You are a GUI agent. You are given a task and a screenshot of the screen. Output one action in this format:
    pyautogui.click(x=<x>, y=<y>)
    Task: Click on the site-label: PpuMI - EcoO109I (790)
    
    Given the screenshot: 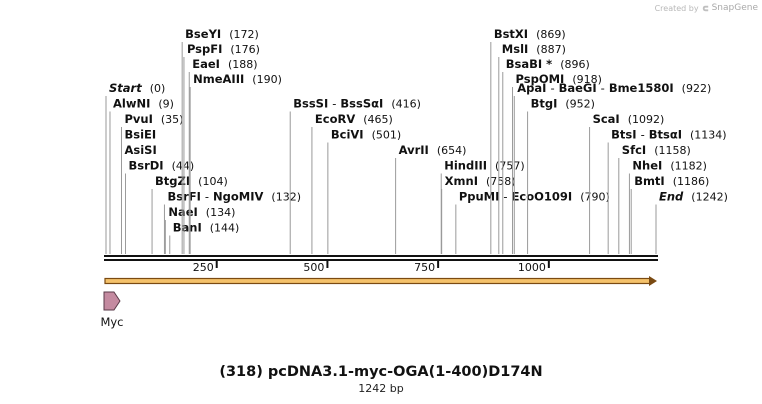 What is the action you would take?
    pyautogui.click(x=534, y=197)
    